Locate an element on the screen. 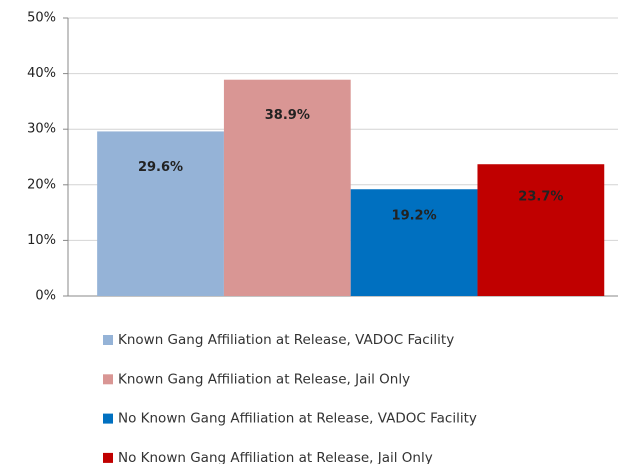 This screenshot has width=636, height=464. data-label: 29.6% is located at coordinates (160, 167).